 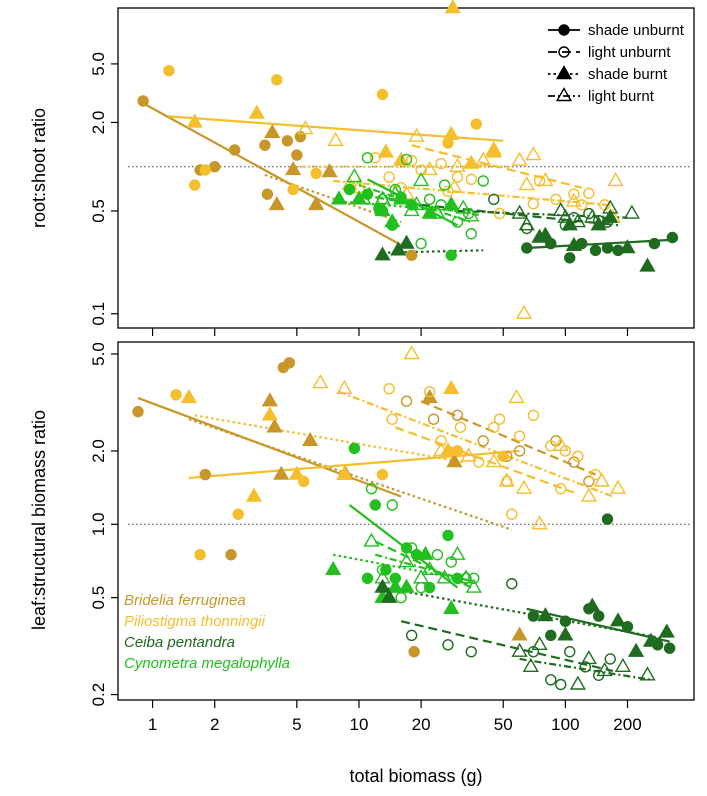 I want to click on panel-bottom-y-label: leaf:structural biomass ratio, so click(x=39, y=520).